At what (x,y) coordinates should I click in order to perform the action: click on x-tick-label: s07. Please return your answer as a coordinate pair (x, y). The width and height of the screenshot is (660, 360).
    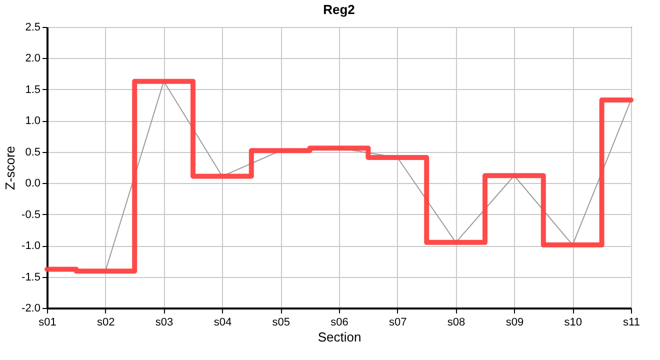
    Looking at the image, I should click on (398, 322).